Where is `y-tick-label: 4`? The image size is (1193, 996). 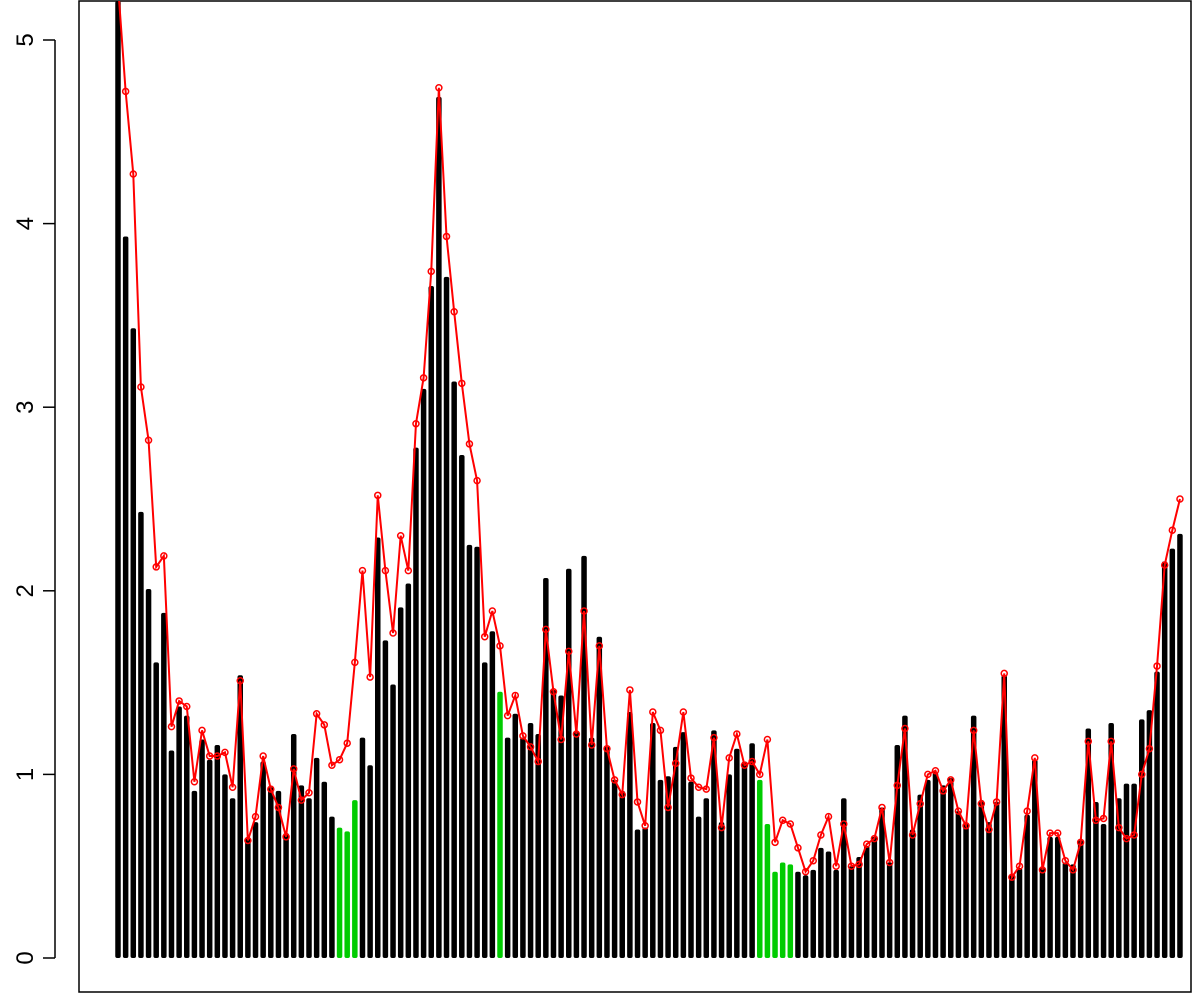
y-tick-label: 4 is located at coordinates (25, 223).